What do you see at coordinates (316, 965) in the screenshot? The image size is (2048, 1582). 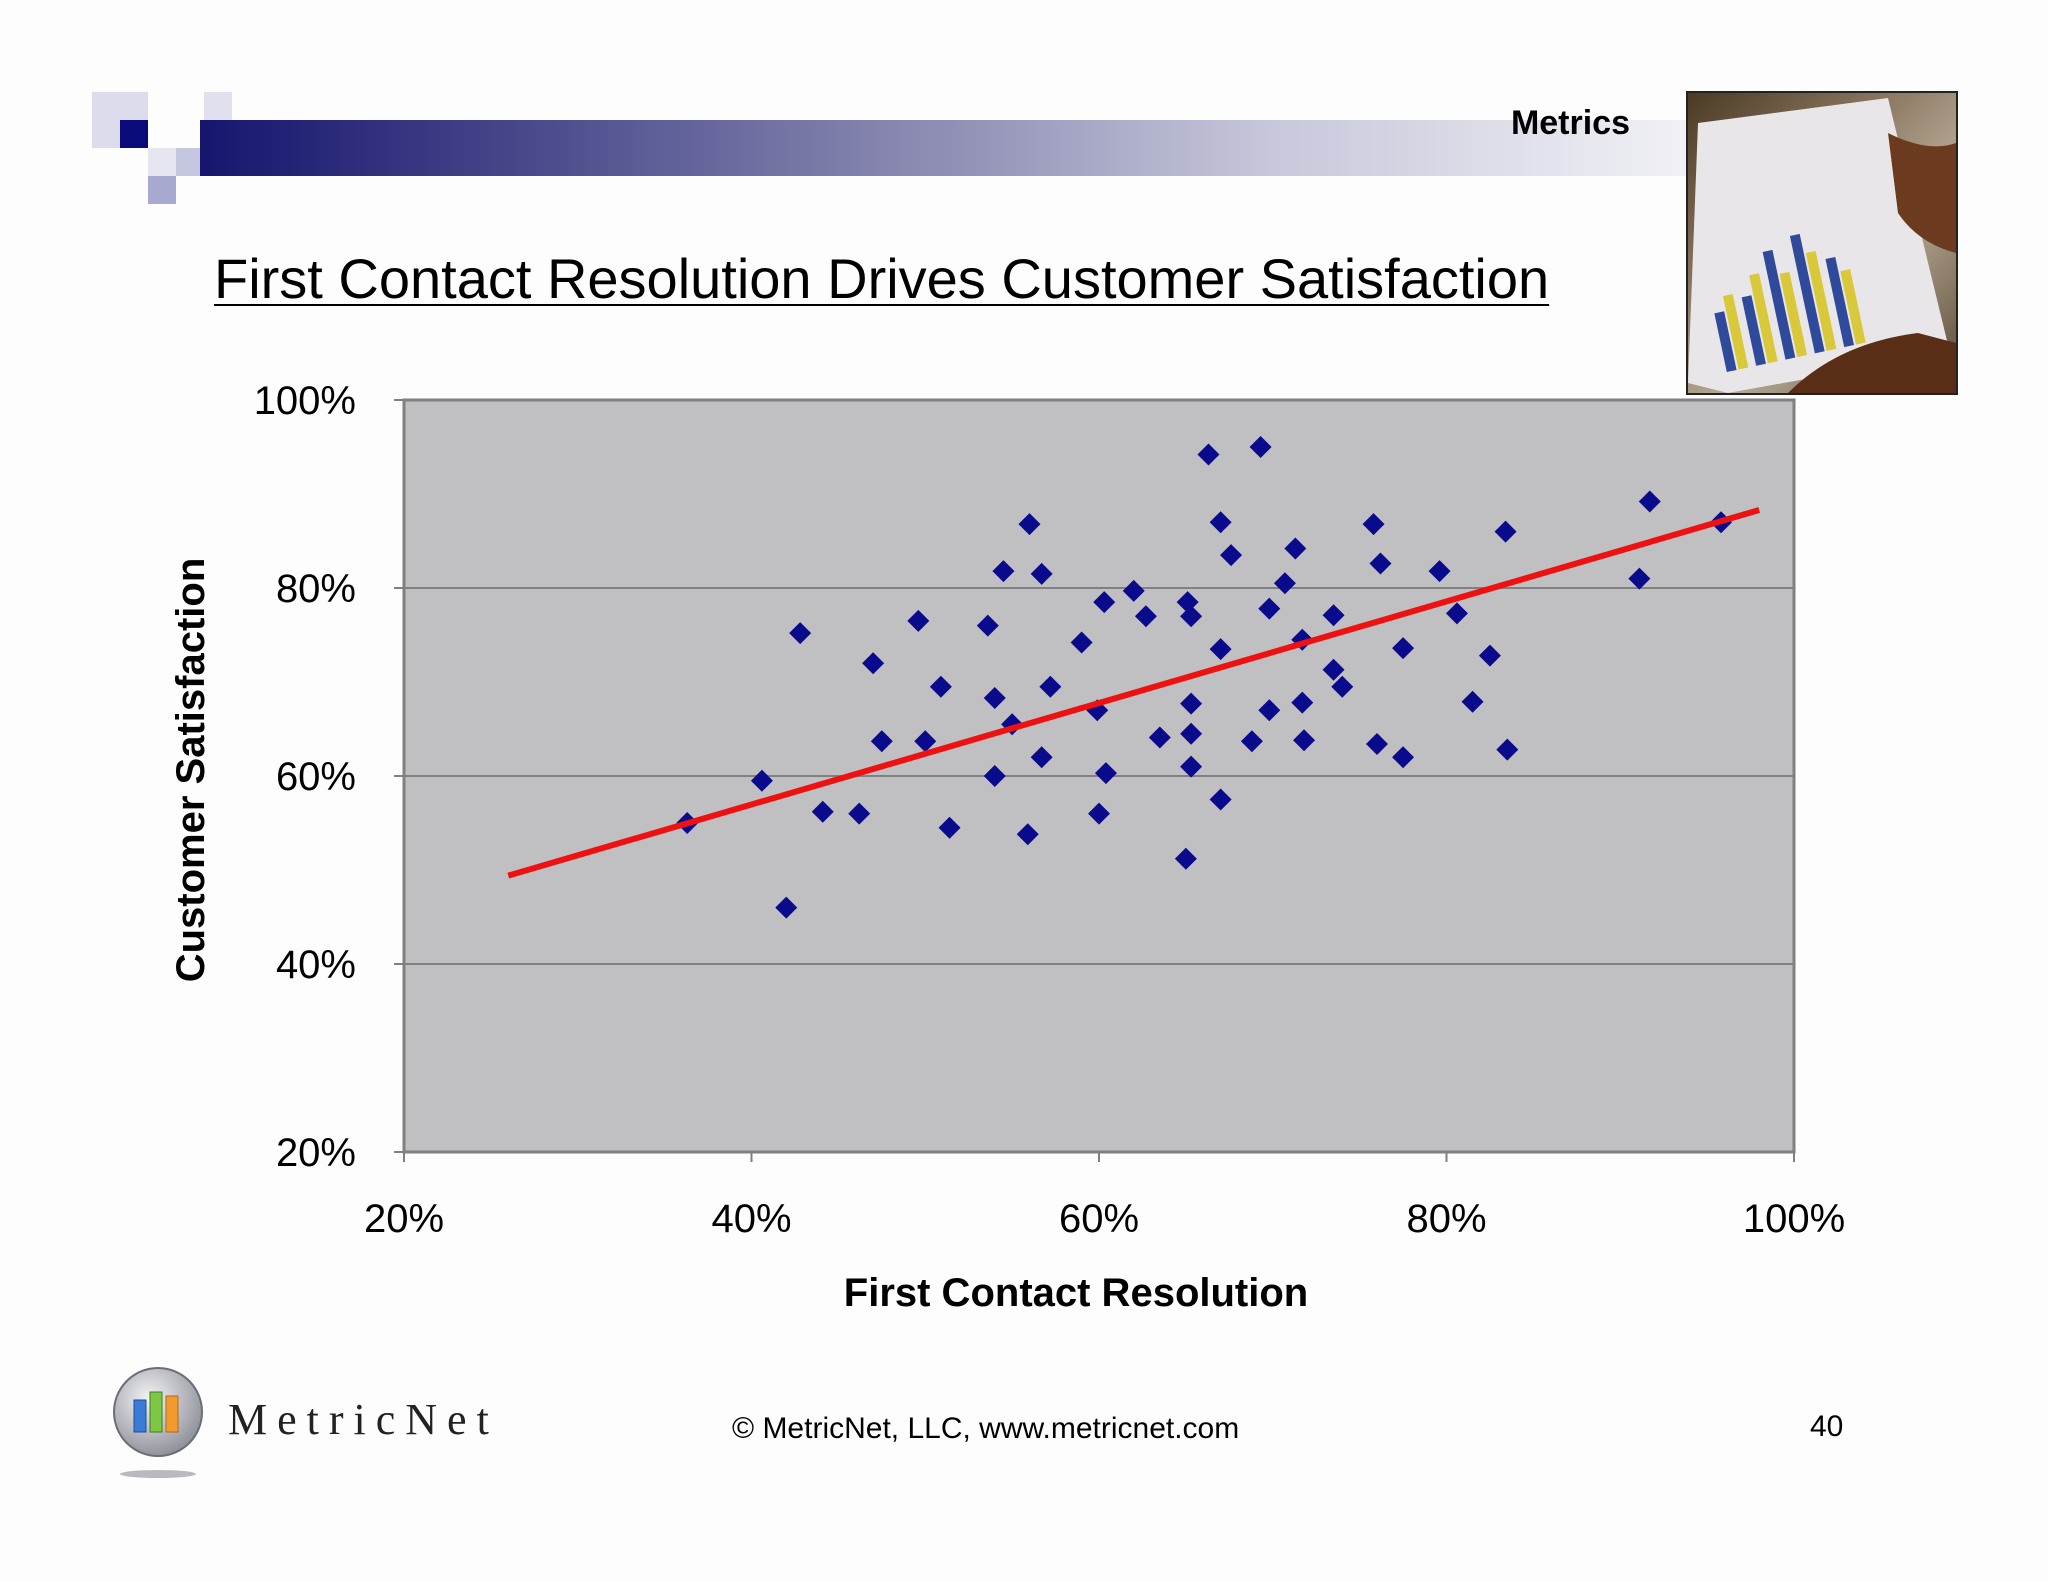 I see `y-tick-label: 40%` at bounding box center [316, 965].